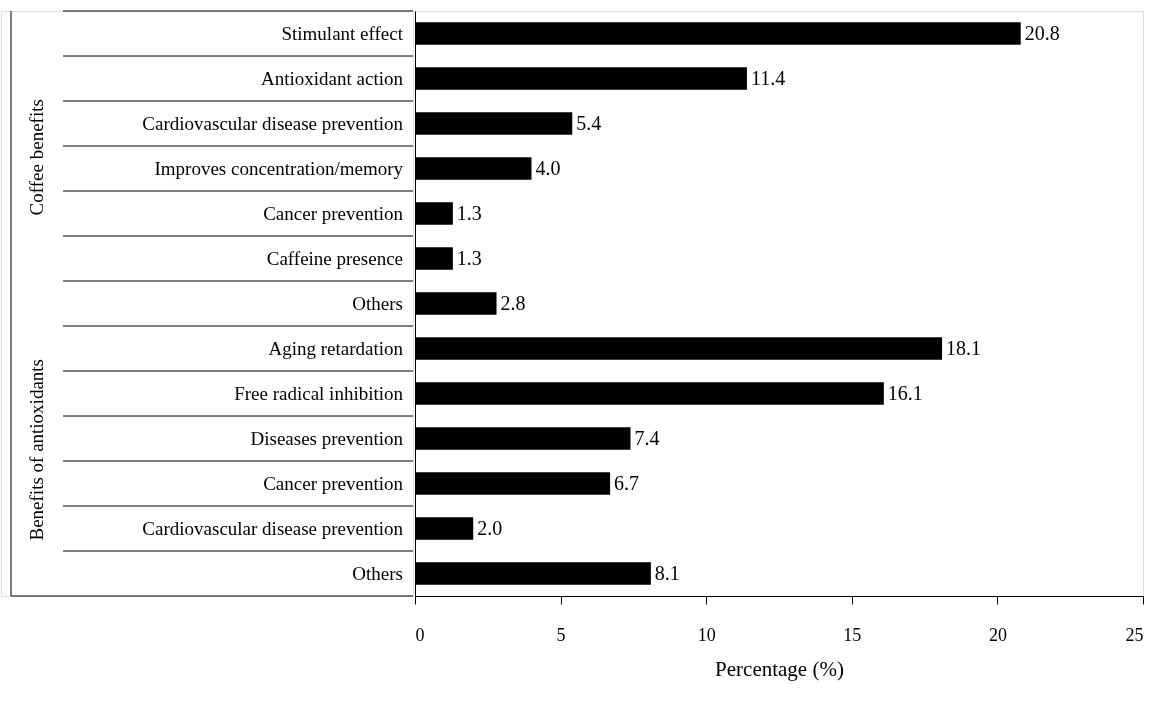 Image resolution: width=1171 pixels, height=711 pixels. What do you see at coordinates (905, 392) in the screenshot?
I see `data-label: 16.1` at bounding box center [905, 392].